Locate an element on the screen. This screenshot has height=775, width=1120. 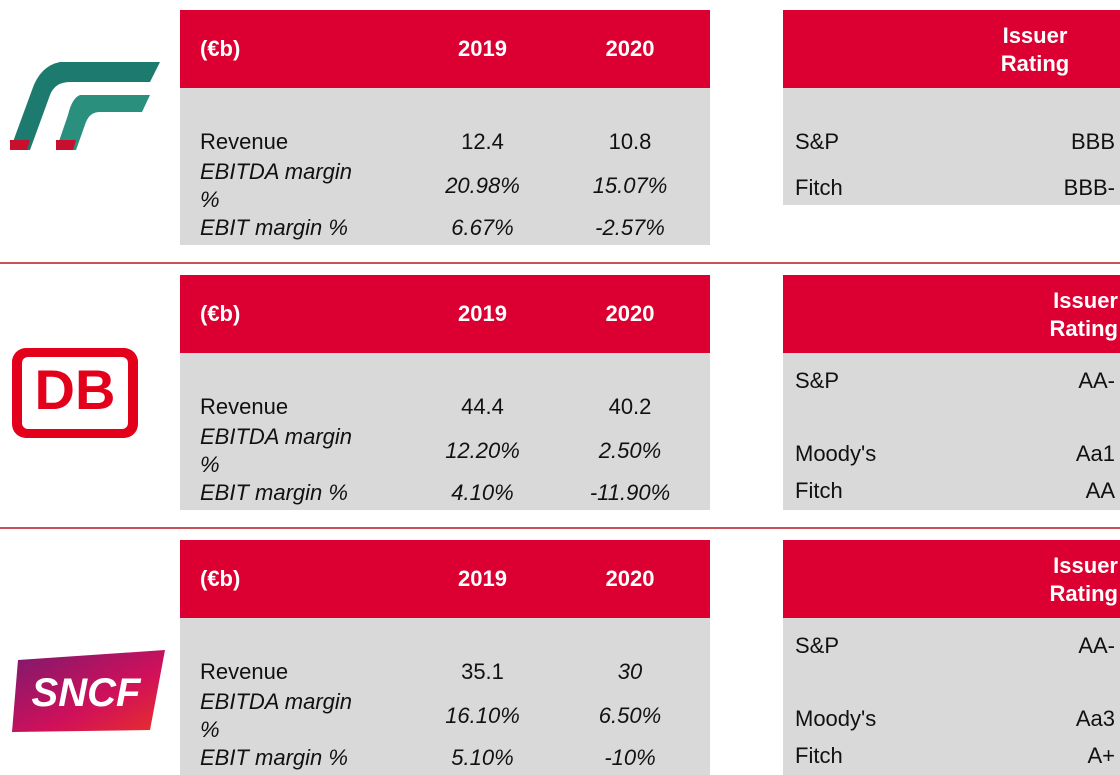
cell: 10.8 is located at coordinates (630, 141).